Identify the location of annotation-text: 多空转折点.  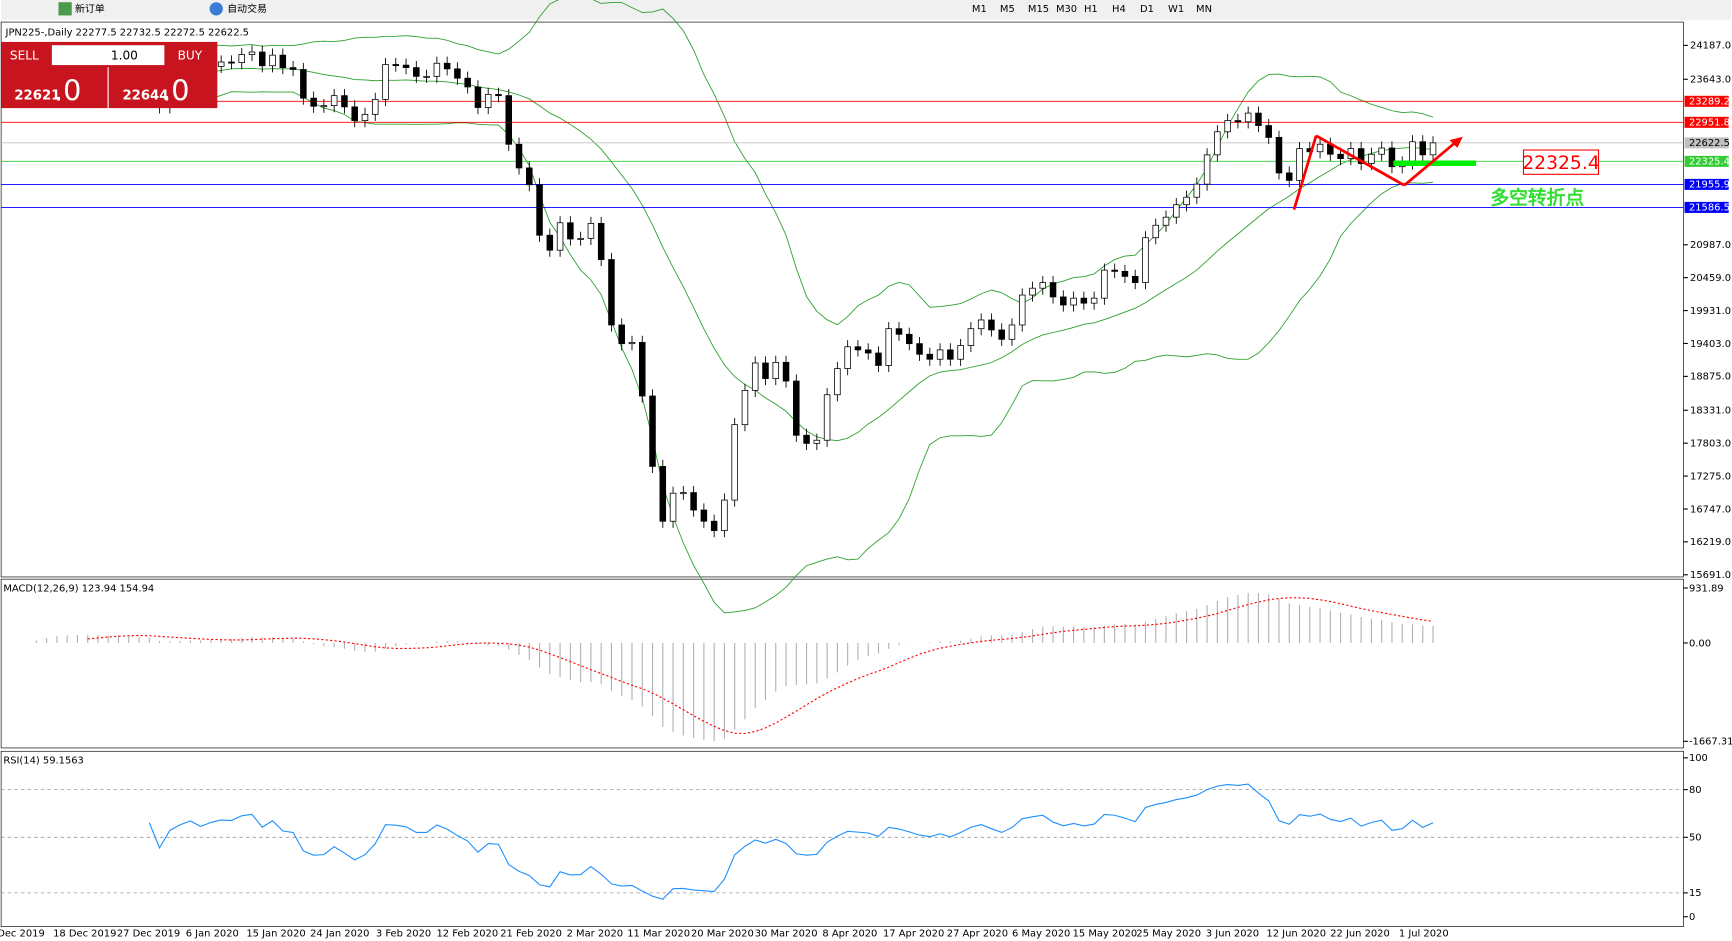
(1537, 197).